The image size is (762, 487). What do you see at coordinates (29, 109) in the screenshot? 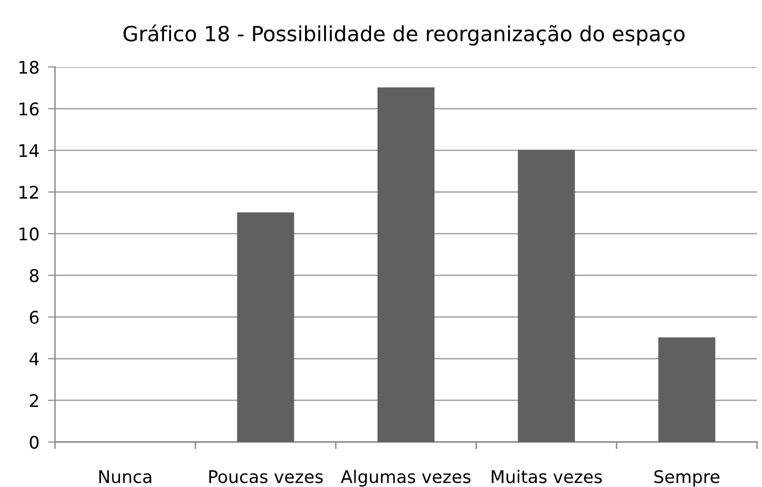
I see `y-tick-label: 16` at bounding box center [29, 109].